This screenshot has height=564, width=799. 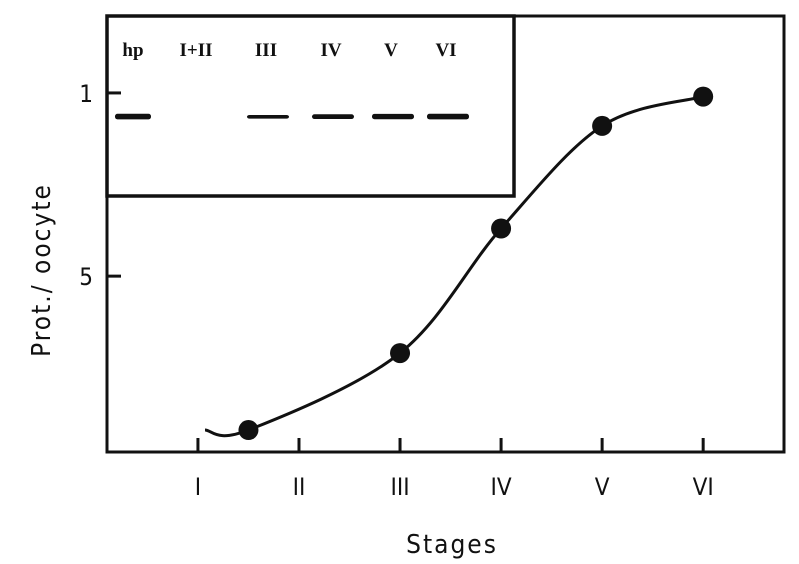 I want to click on x-tick-label: I, so click(x=198, y=487).